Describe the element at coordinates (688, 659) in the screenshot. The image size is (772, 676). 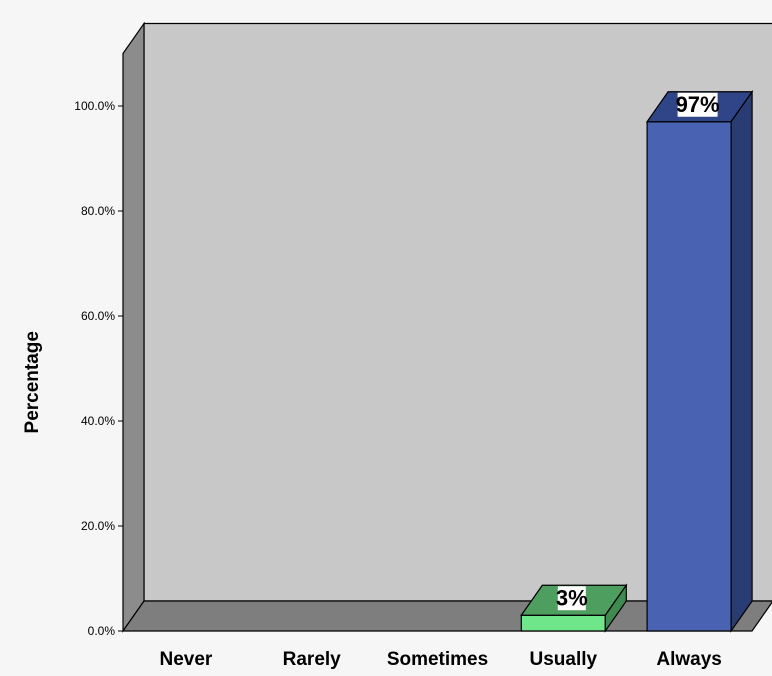
I see `x-tick-label: Always` at that location.